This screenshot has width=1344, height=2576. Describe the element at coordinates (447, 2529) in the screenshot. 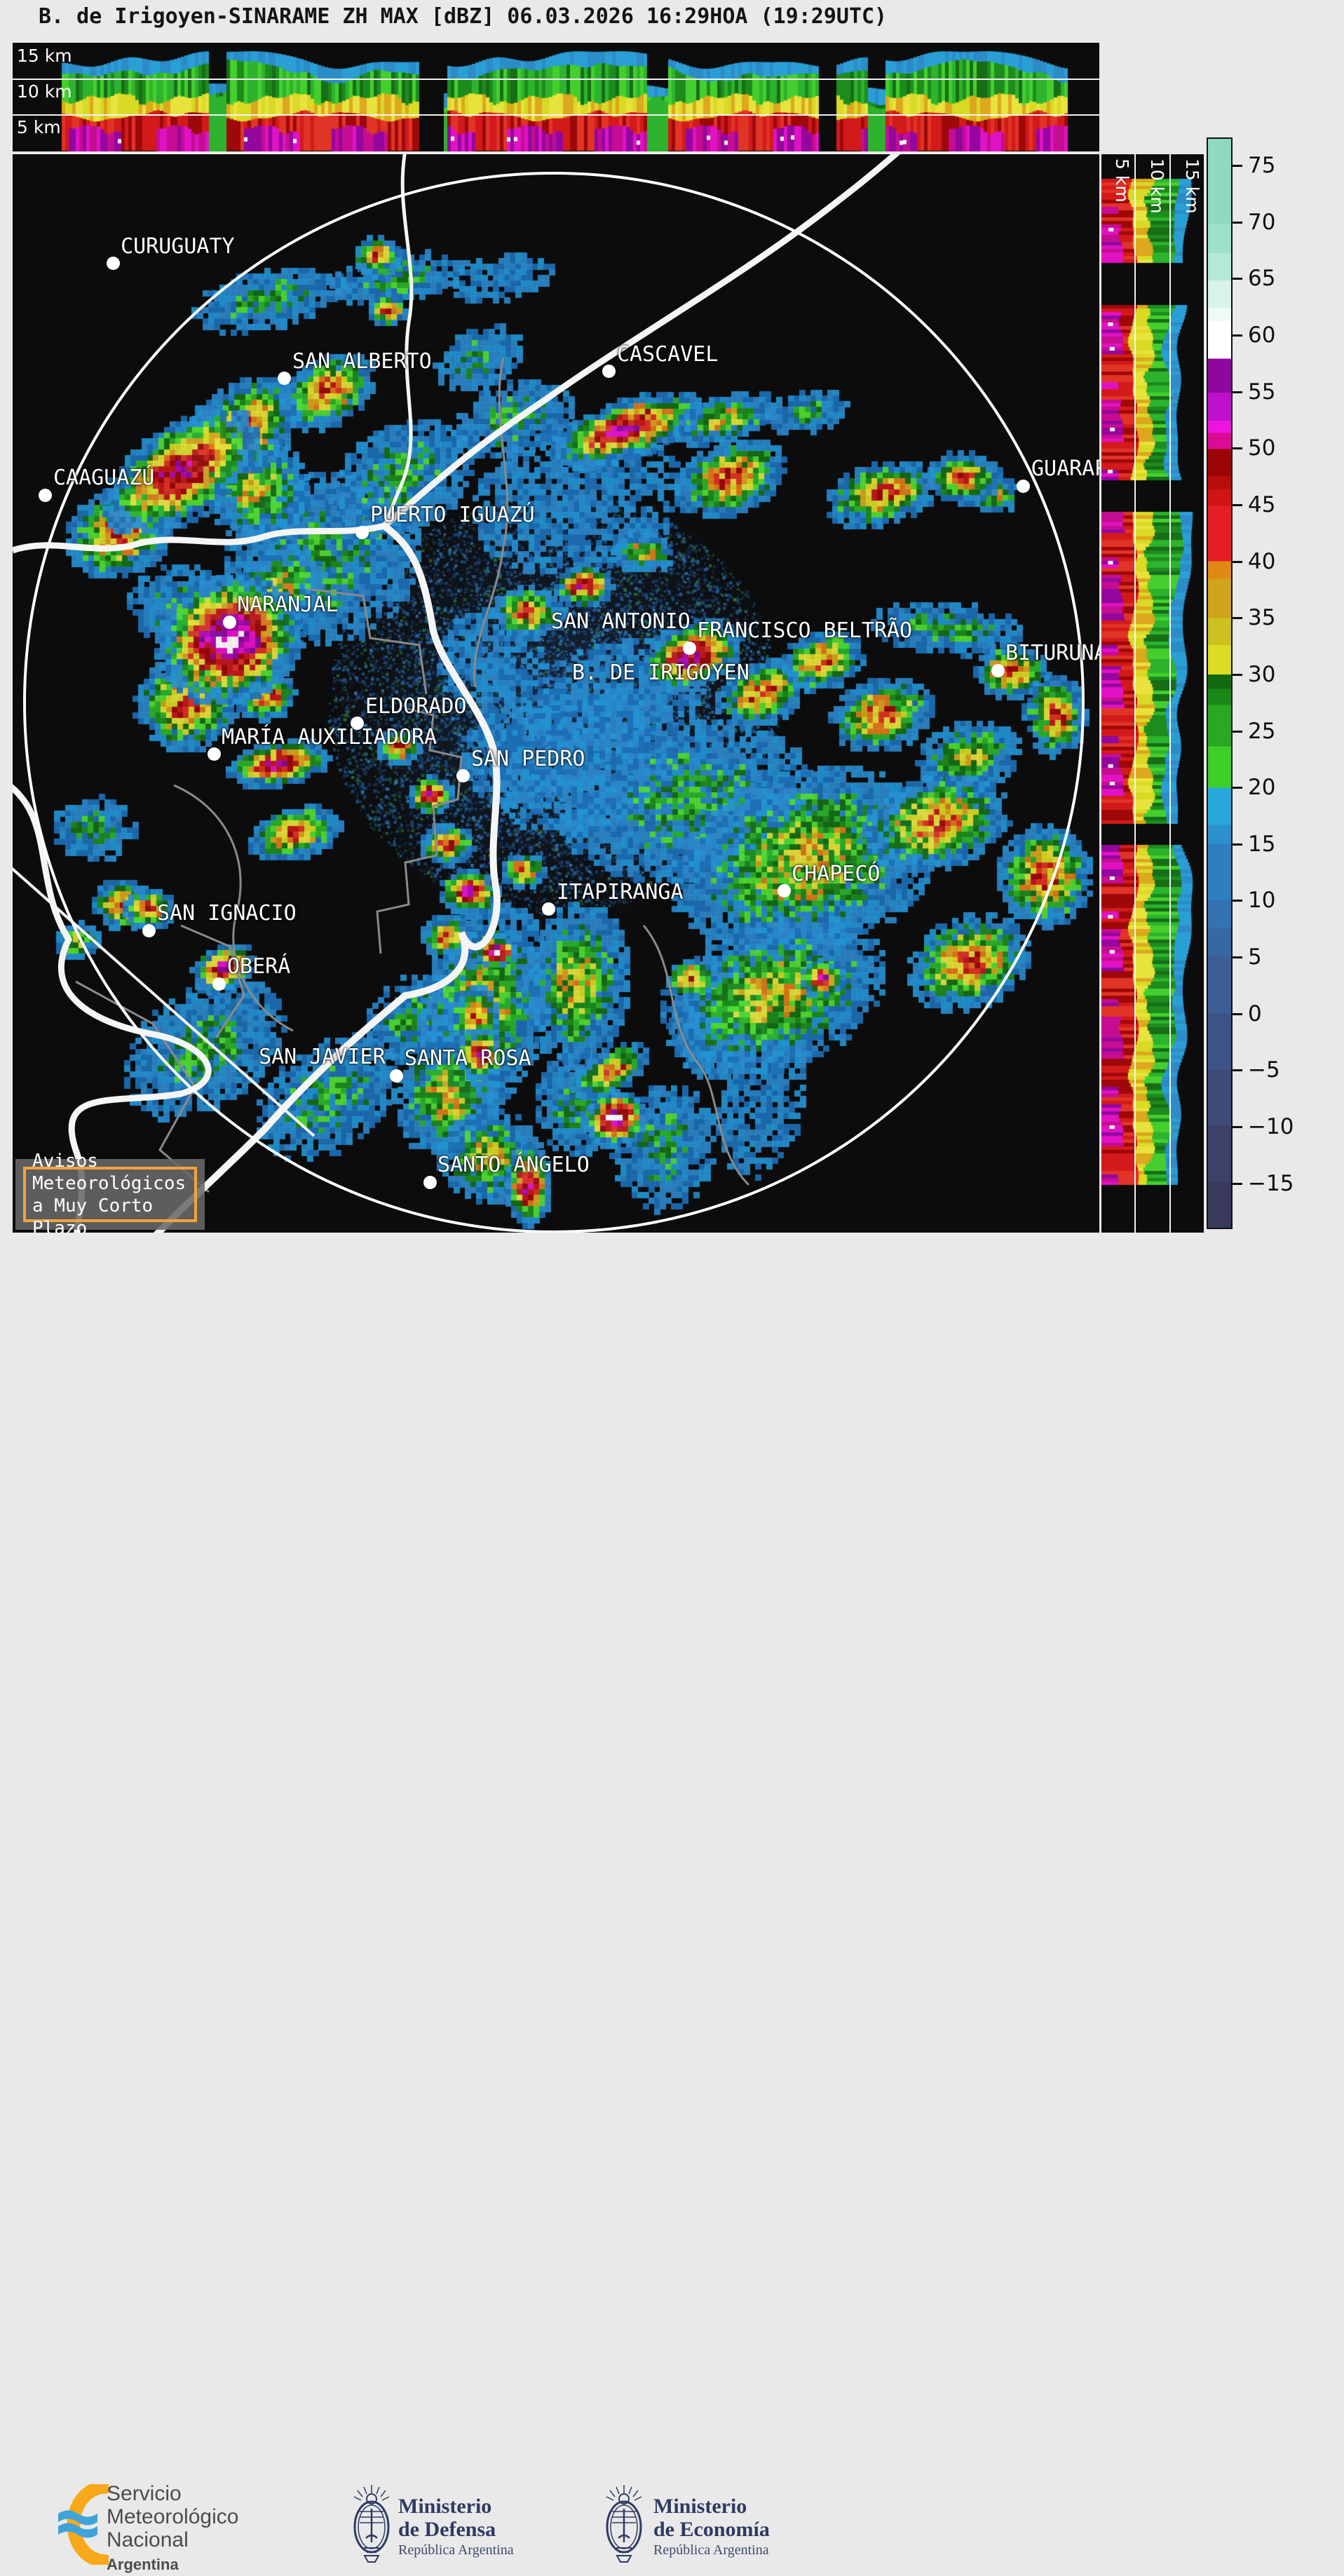

I see `defensa-line2: de Defensa` at that location.